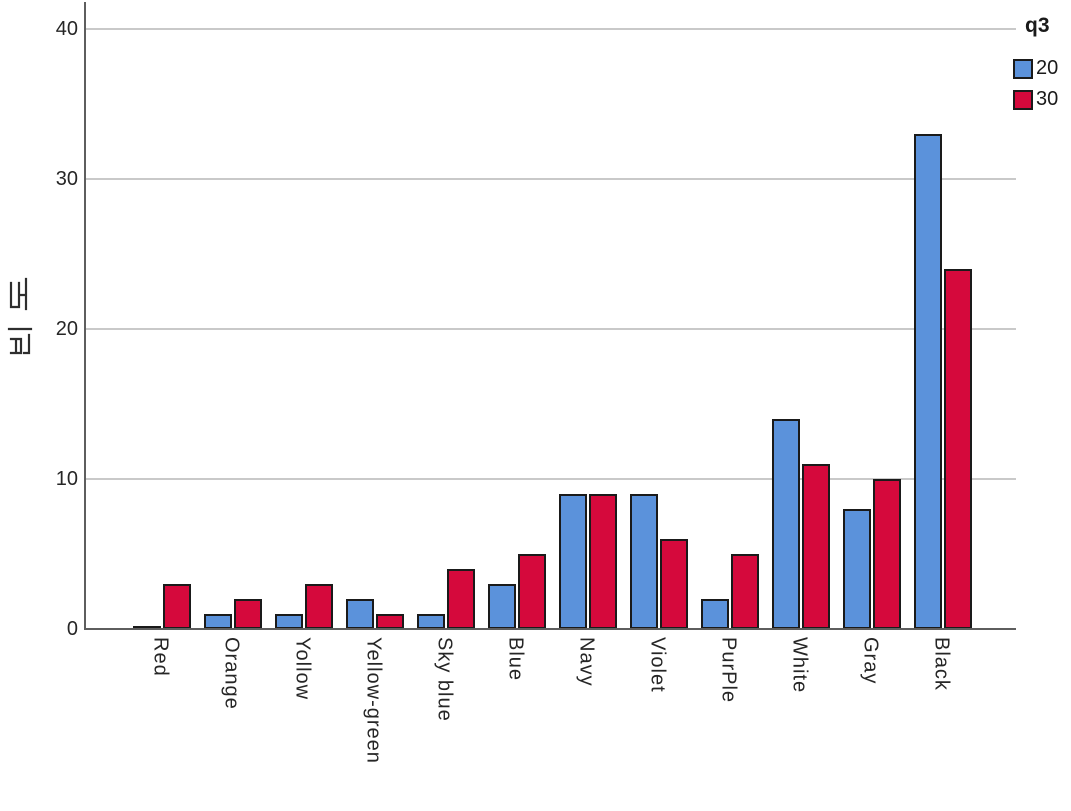 This screenshot has height=811, width=1071. Describe the element at coordinates (359, 614) in the screenshot. I see `bar-20-Yellow-green` at that location.